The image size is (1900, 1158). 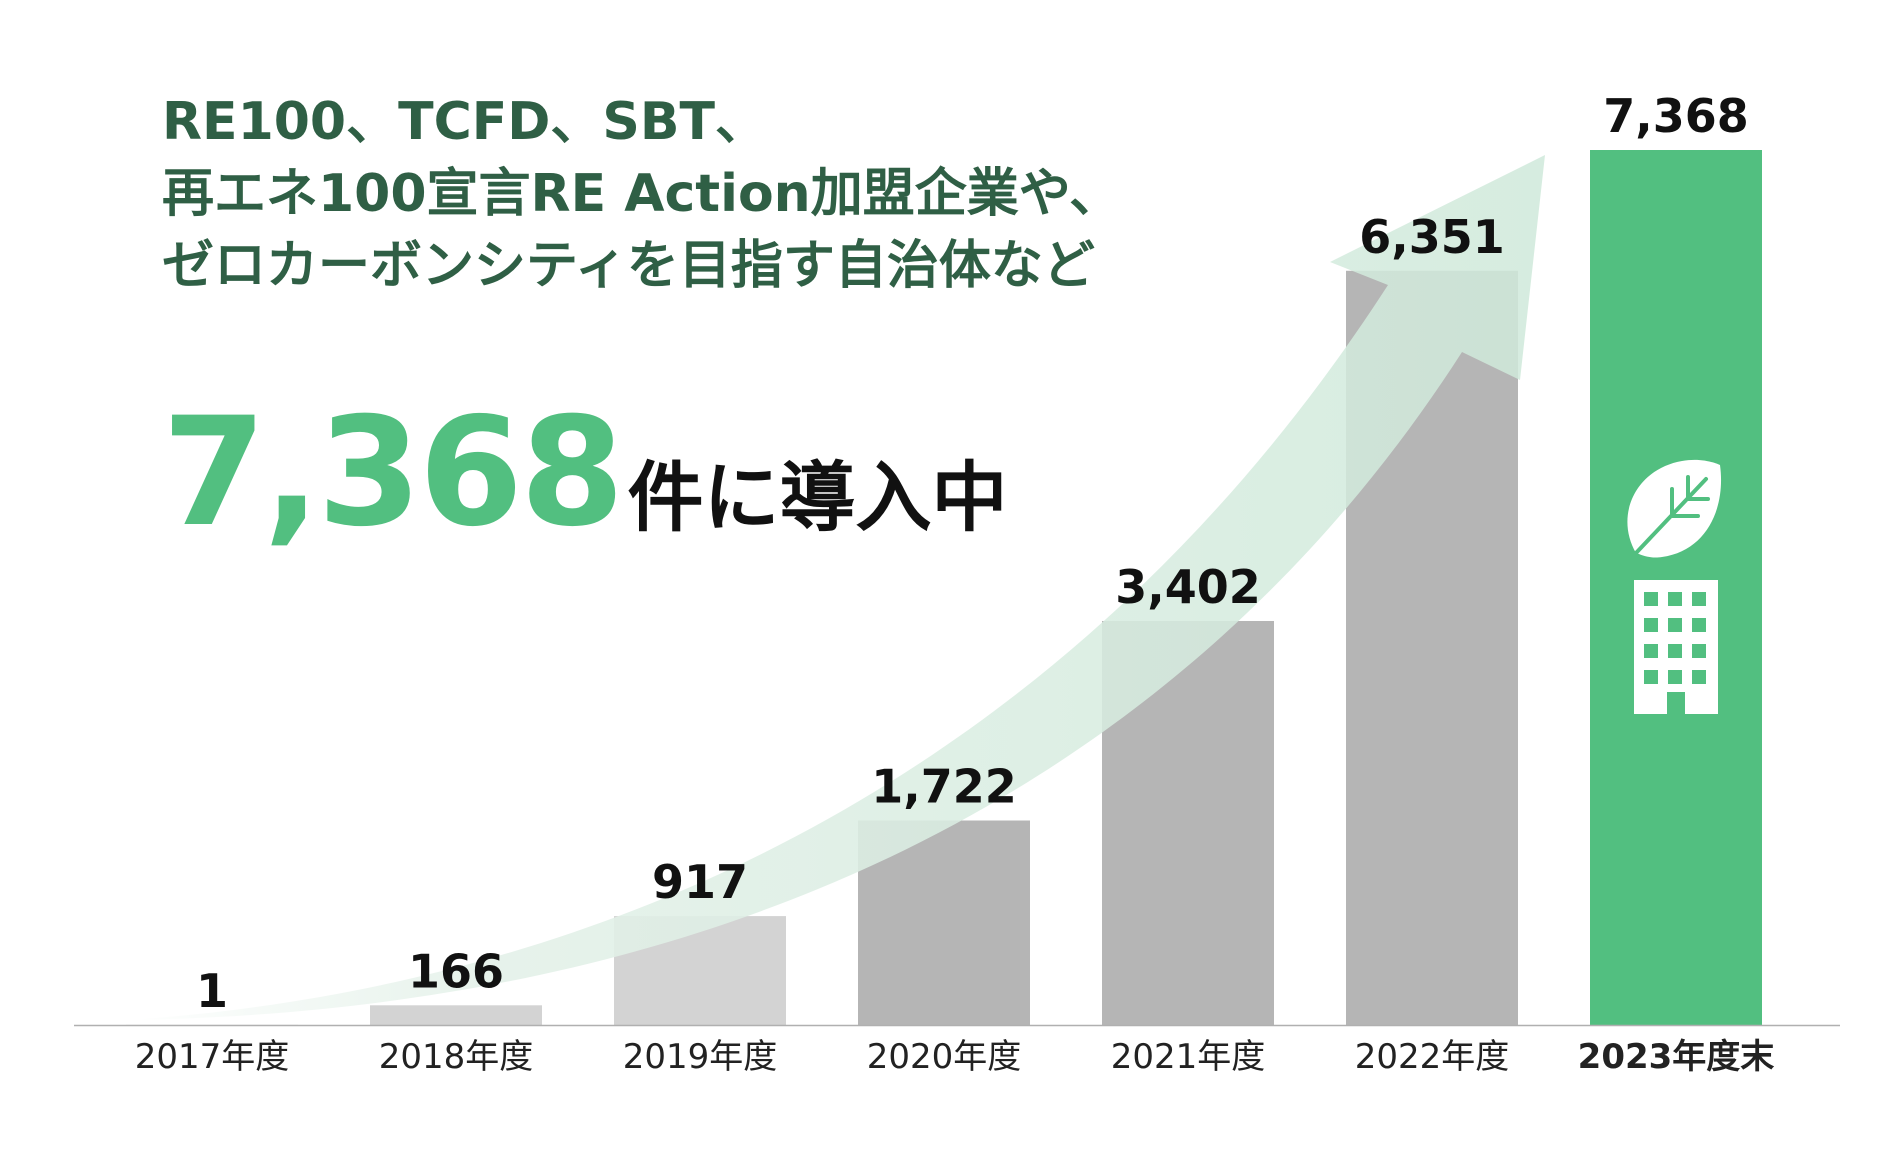 What do you see at coordinates (944, 1057) in the screenshot?
I see `x-tick-label-3: 2020年度` at bounding box center [944, 1057].